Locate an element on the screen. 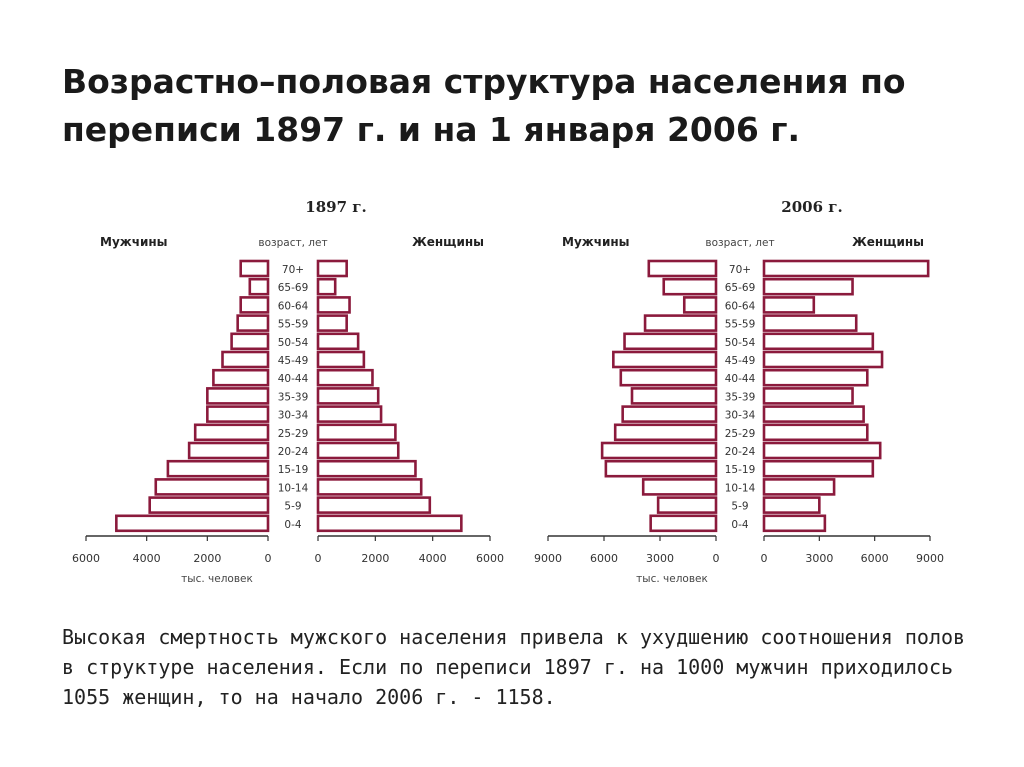  chart-2006-x-axis-label: тыс. человек is located at coordinates (672, 579).